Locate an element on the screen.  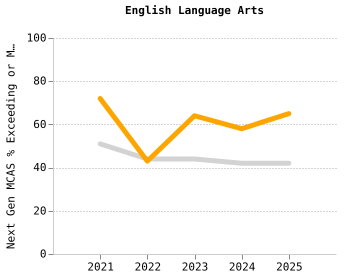
y-tick-label: 0 is located at coordinates (43, 254).